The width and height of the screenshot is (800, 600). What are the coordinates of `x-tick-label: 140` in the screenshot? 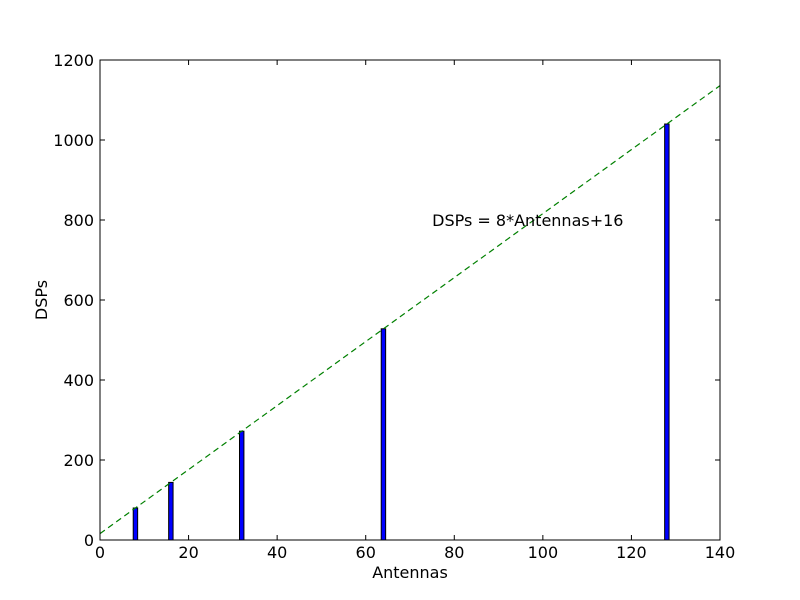 It's located at (720, 552).